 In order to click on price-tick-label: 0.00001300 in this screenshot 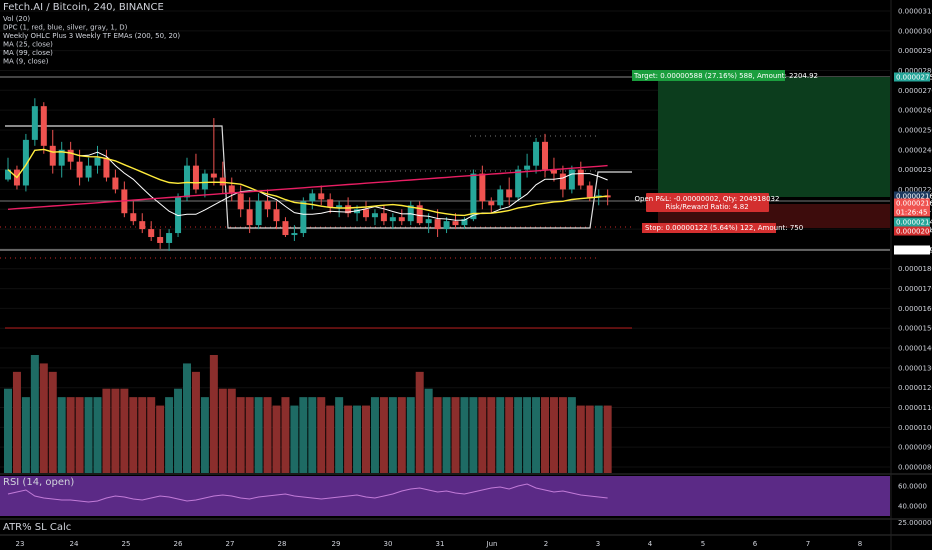, I will do `click(915, 368)`.